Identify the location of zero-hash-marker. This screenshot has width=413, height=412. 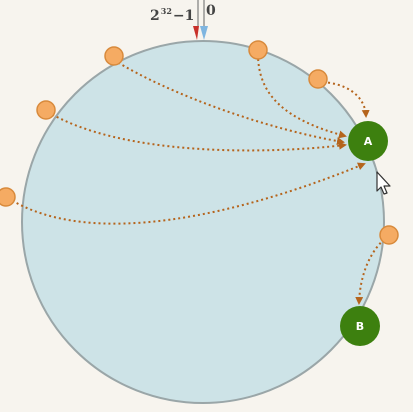
(204, 33).